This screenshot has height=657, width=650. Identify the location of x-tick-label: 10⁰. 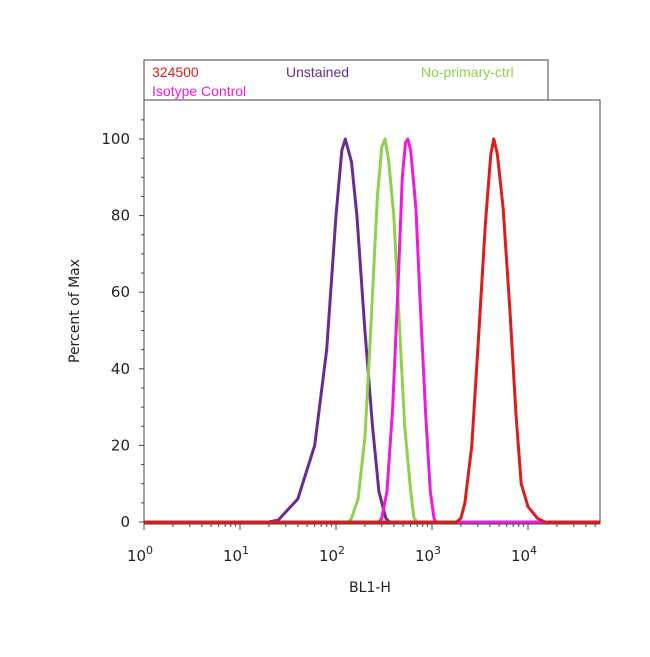
(140, 554).